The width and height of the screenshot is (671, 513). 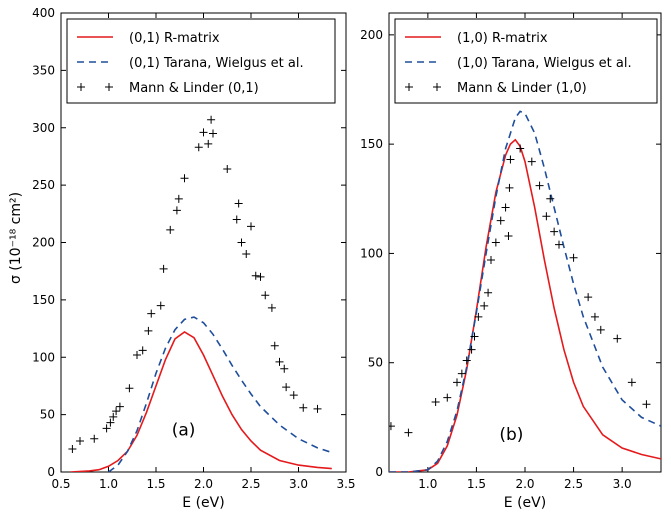 I want to click on legend-label: (0,1) Tarana, Wielgus et al., so click(x=216, y=63).